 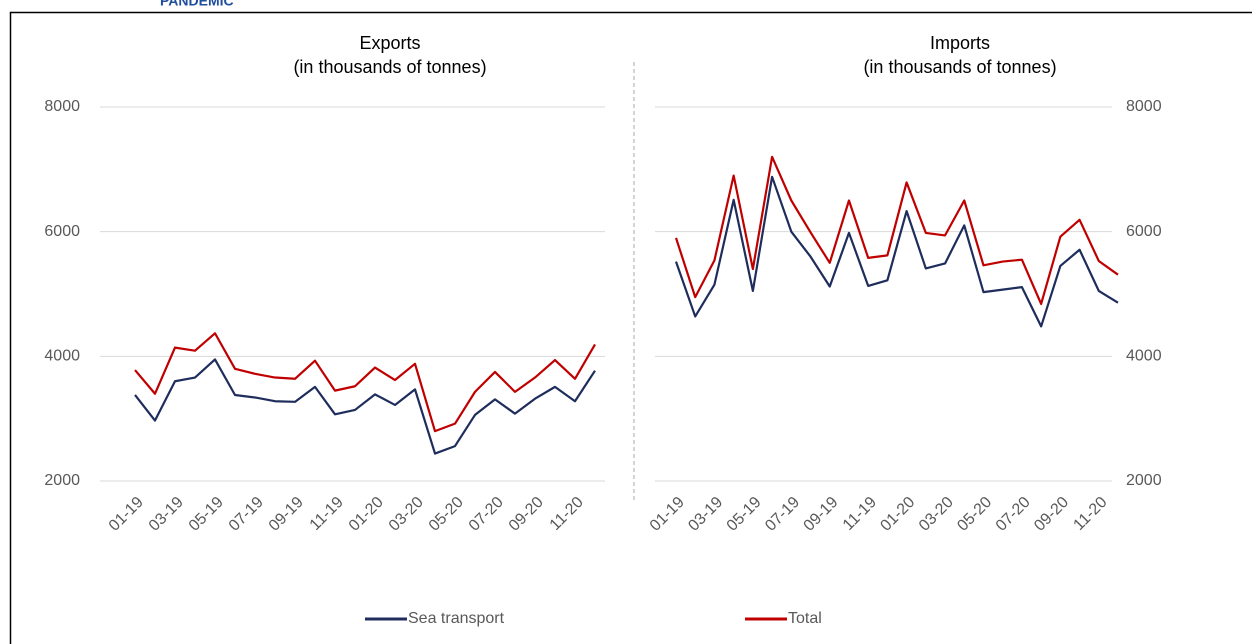 What do you see at coordinates (197, 4) in the screenshot?
I see `header: PANDEMIC` at bounding box center [197, 4].